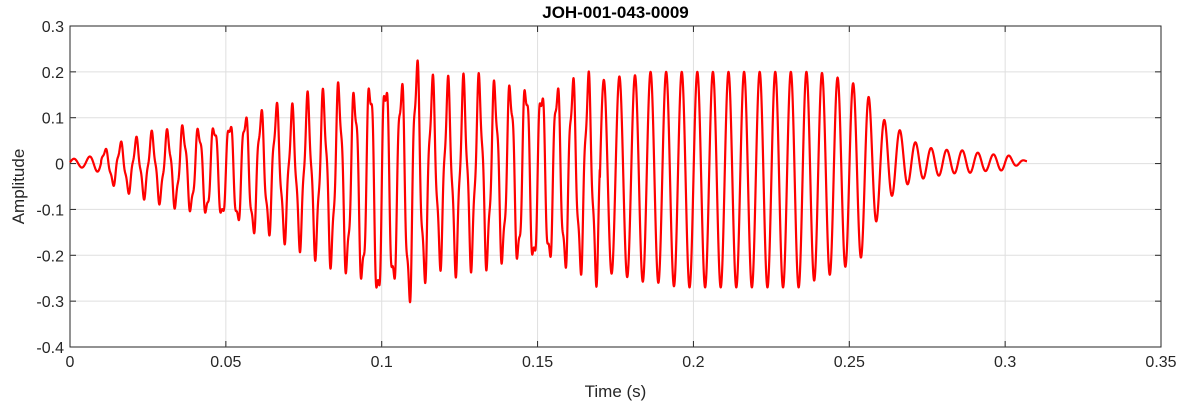 This screenshot has width=1182, height=404. I want to click on y-axis-label: Amplitude, so click(18, 187).